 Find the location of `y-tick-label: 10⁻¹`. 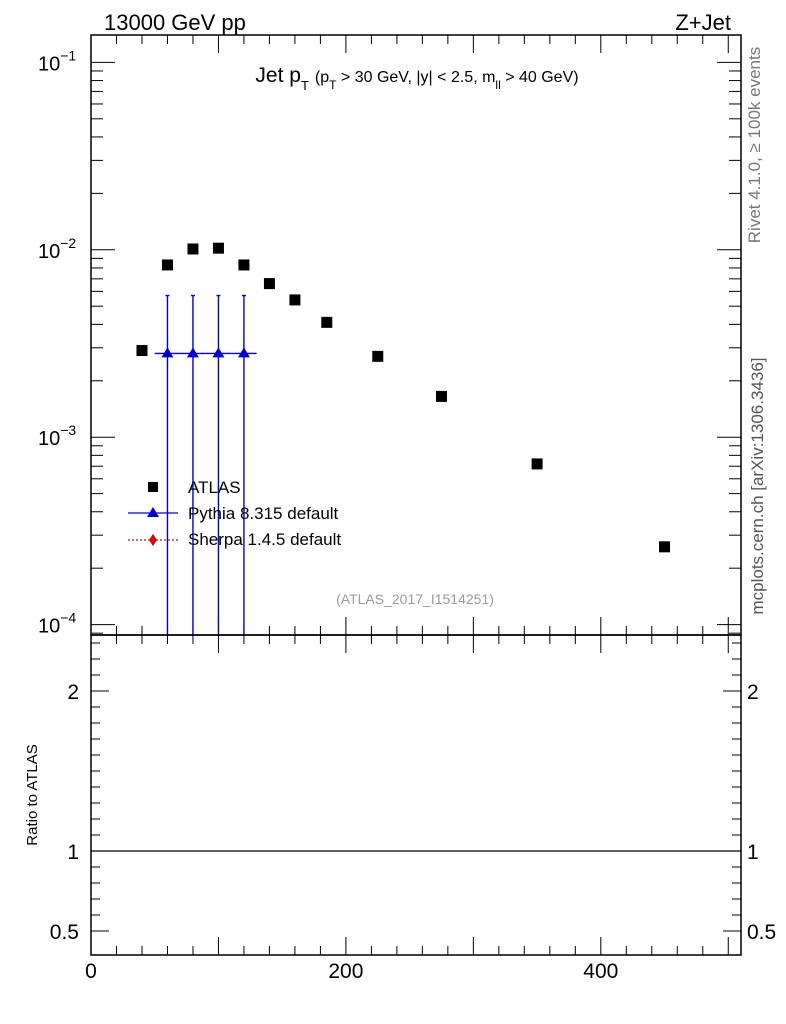

y-tick-label: 10⁻¹ is located at coordinates (57, 61).